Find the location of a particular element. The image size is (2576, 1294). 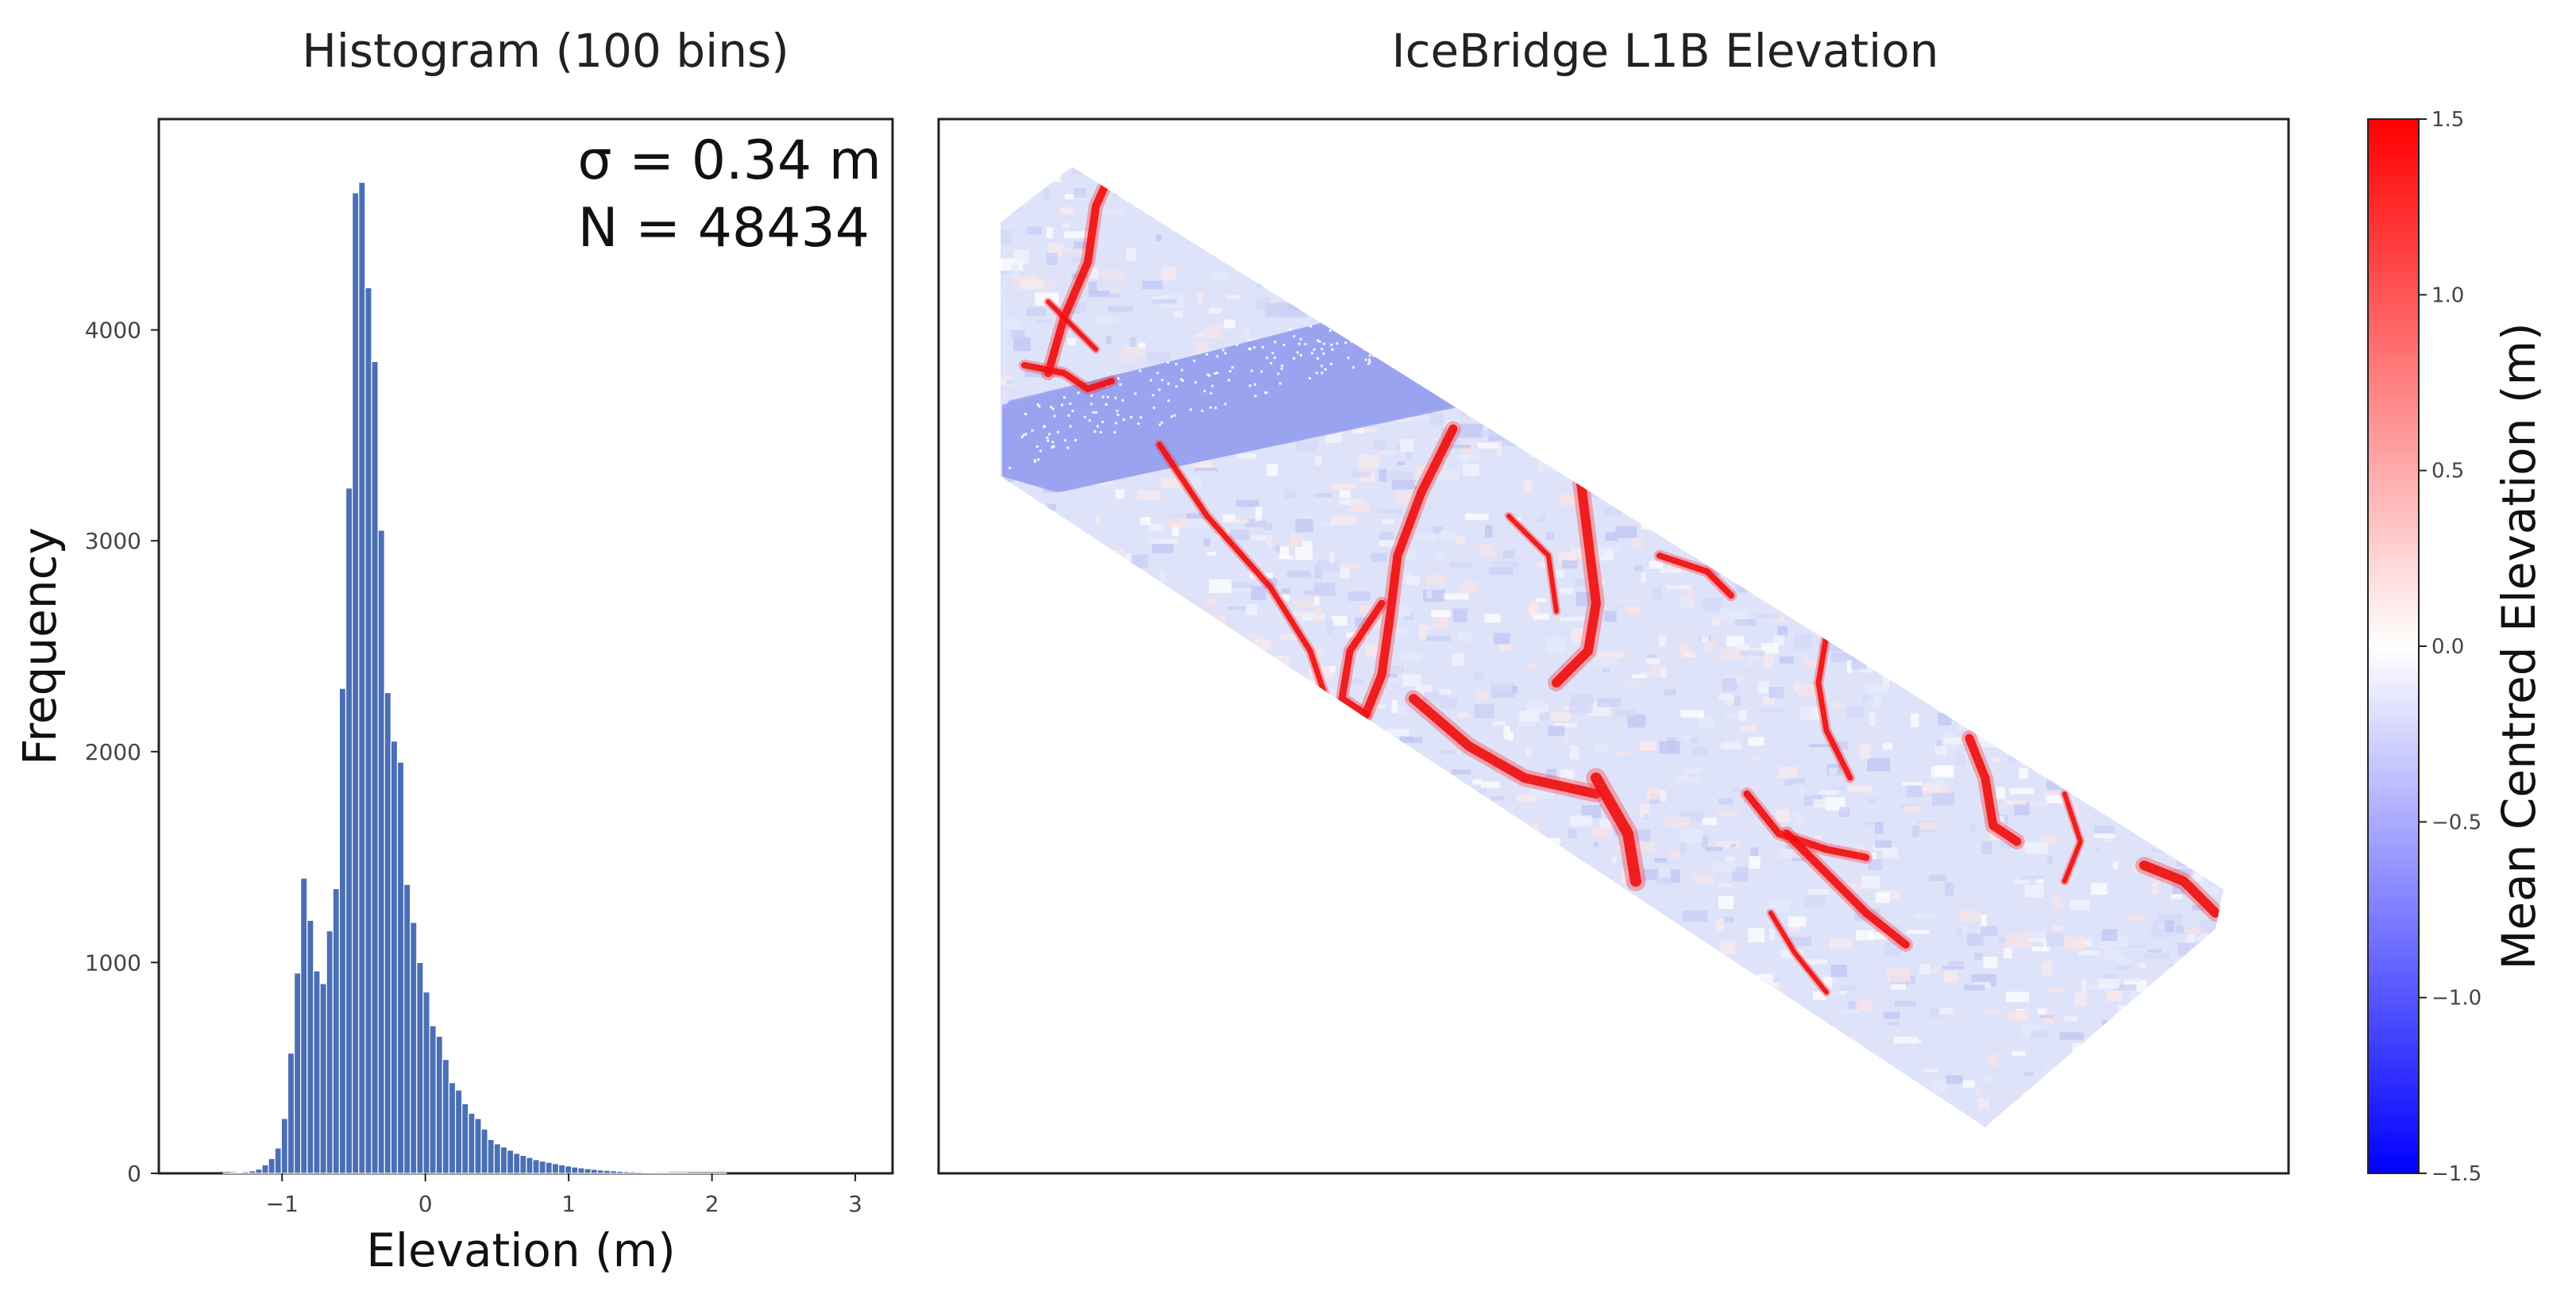

colorbar-ticks: 1.51.00.50.0−0.5−1.0−1.5 is located at coordinates (2450, 647).